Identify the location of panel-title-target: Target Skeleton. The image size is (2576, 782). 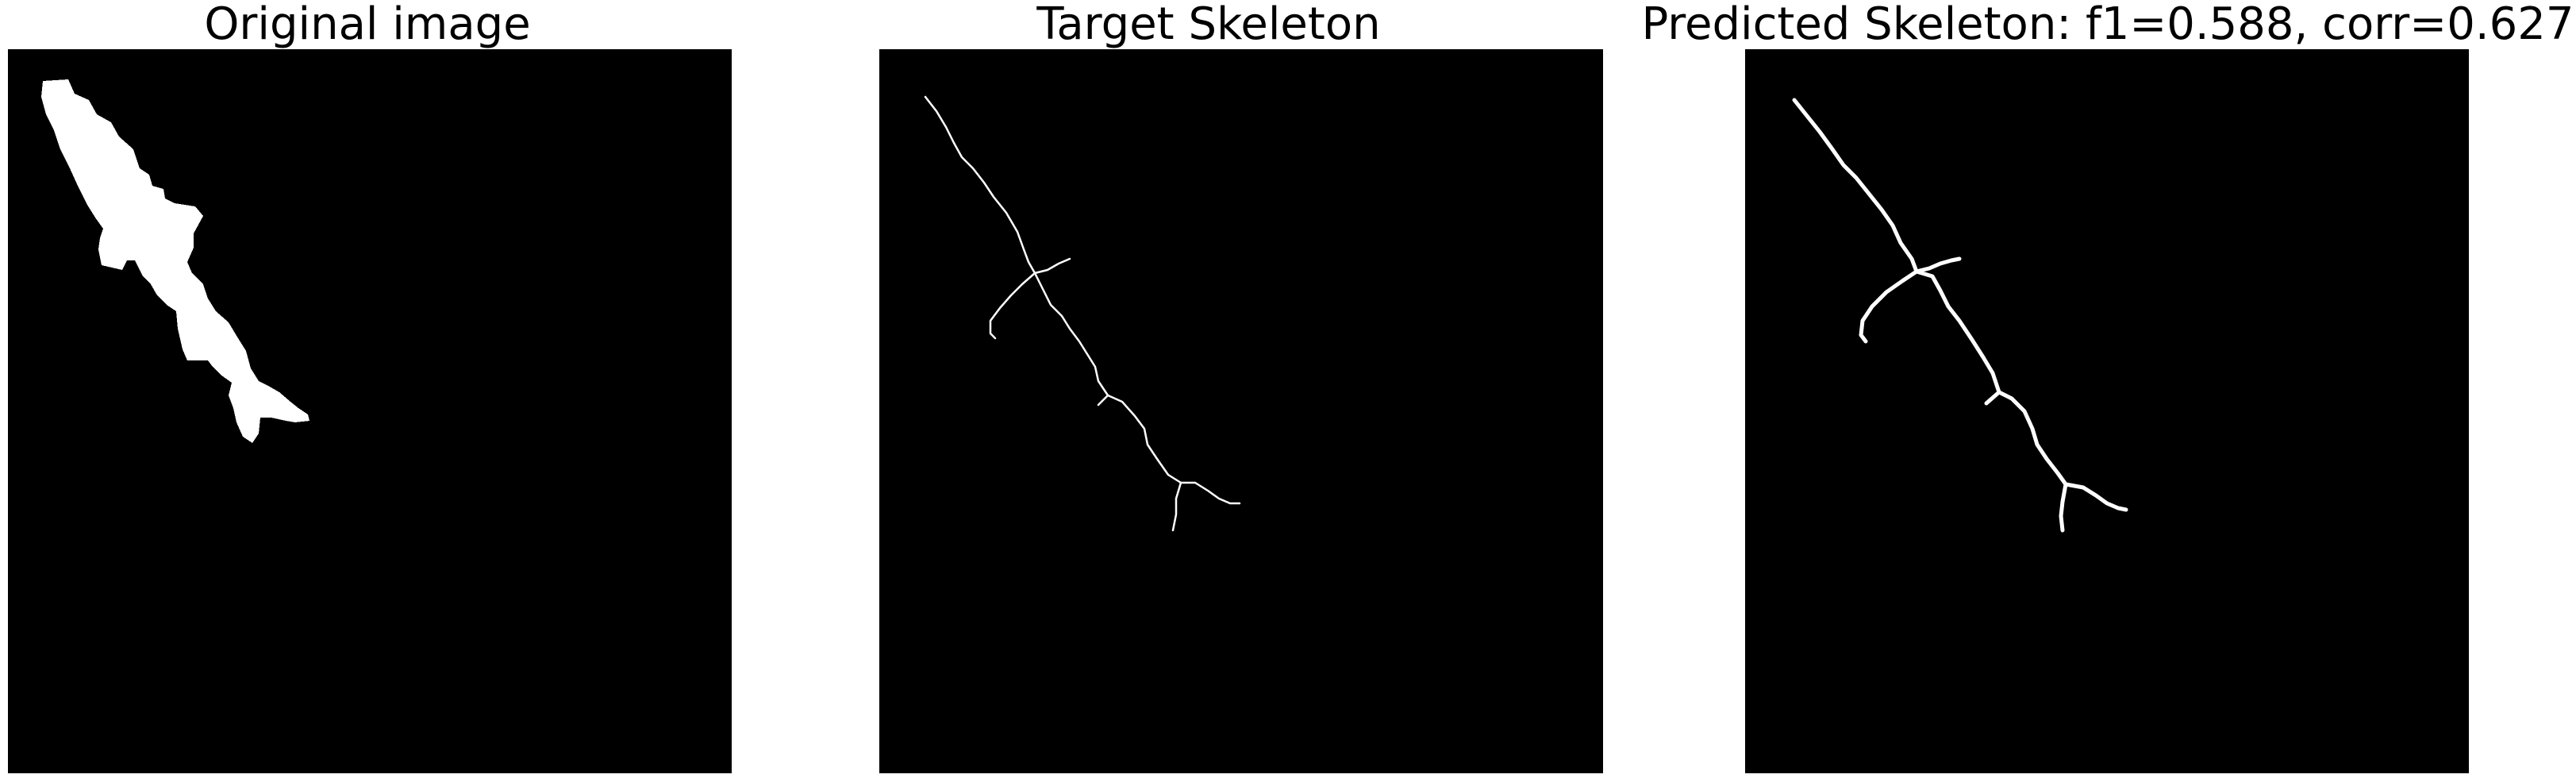
(1208, 25).